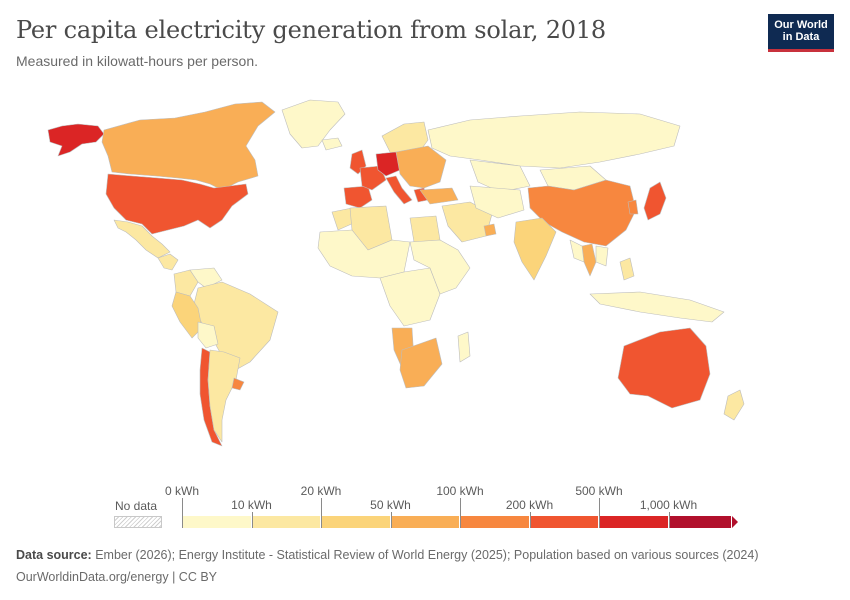  Describe the element at coordinates (421, 167) in the screenshot. I see `country-eastern-europe` at that location.